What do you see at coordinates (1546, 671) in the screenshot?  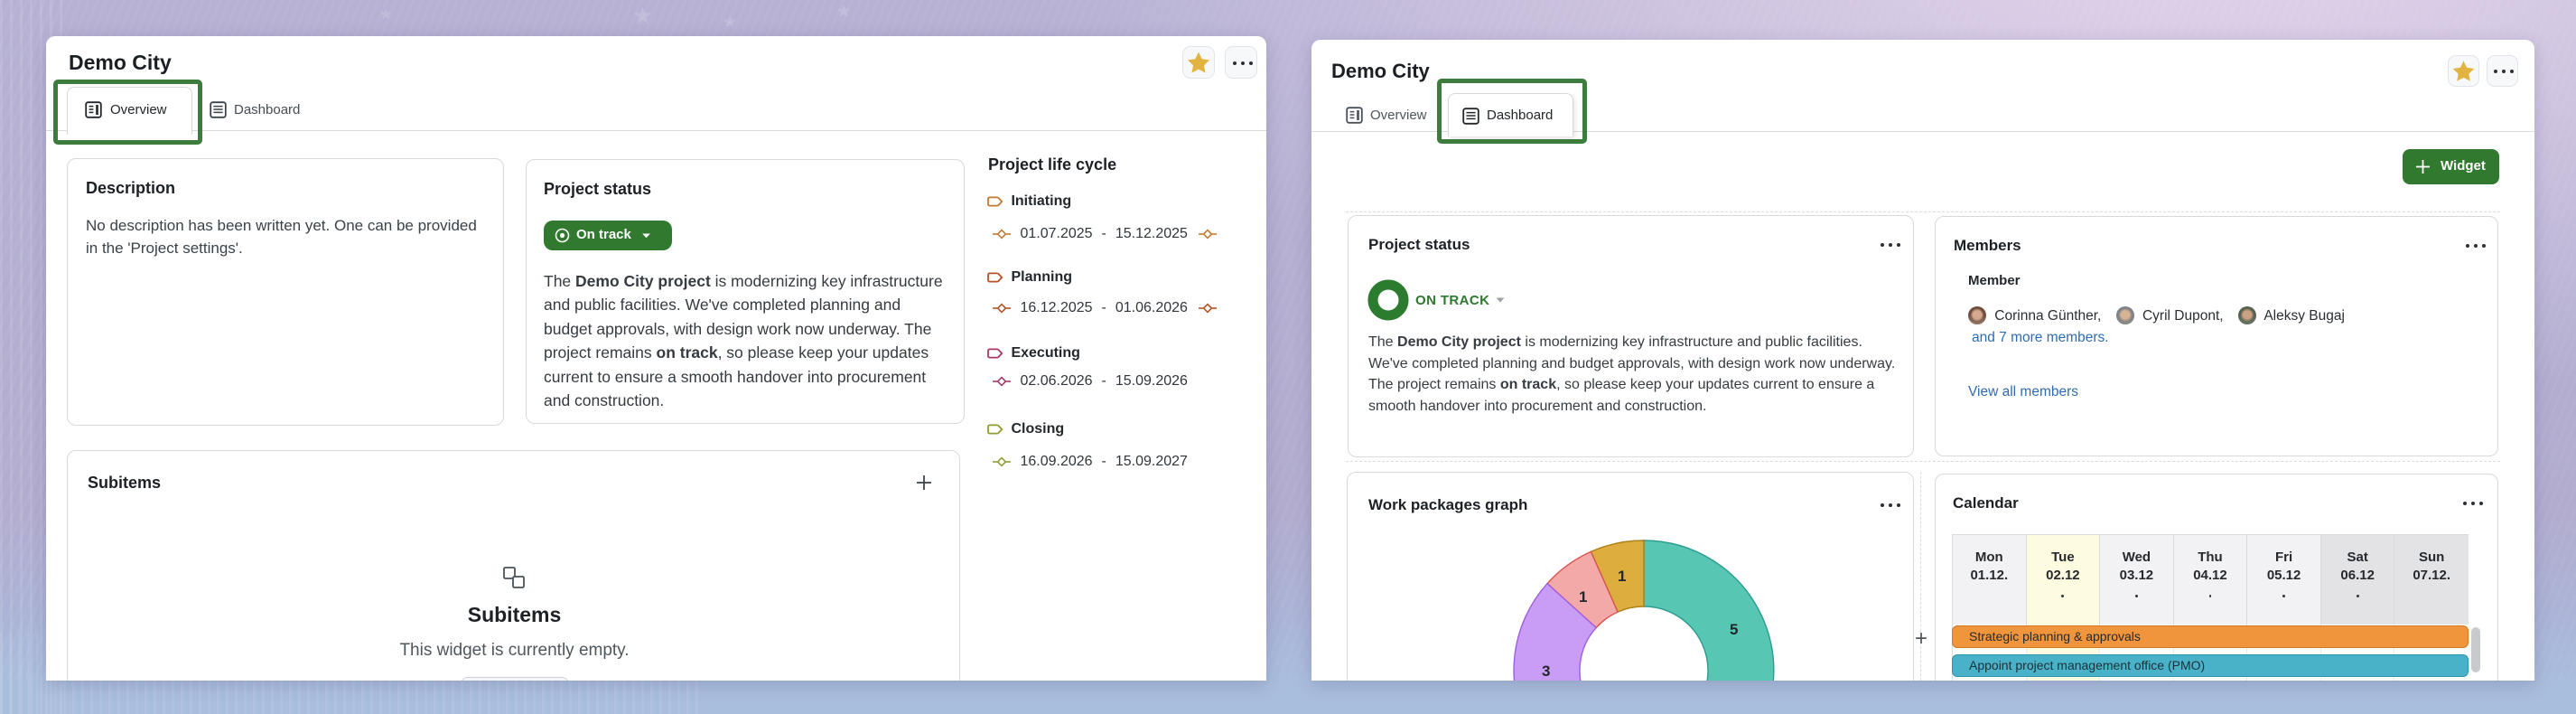 I see `svg-text: 3` at bounding box center [1546, 671].